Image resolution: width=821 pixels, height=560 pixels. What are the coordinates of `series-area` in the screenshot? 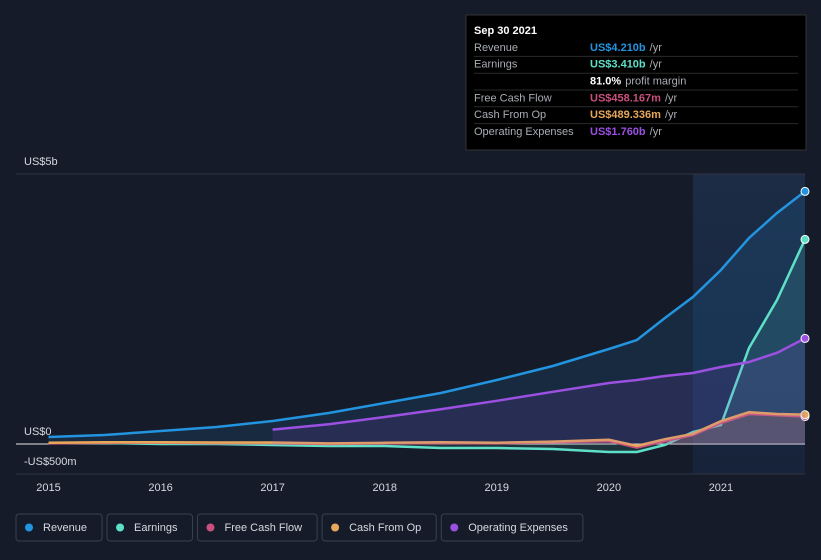 It's located at (539, 391).